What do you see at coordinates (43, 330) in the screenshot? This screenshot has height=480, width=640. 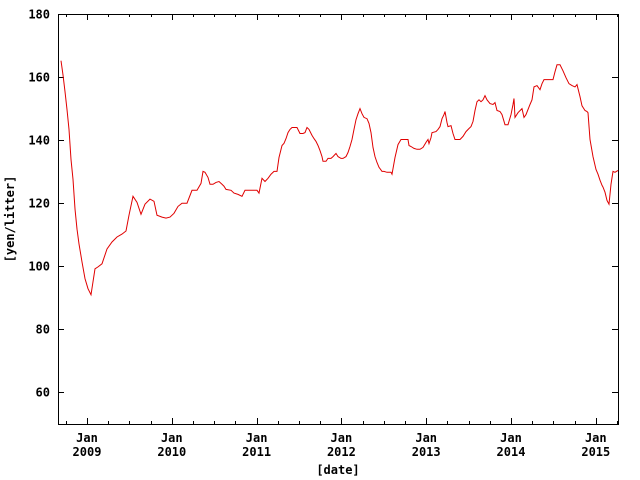 I see `y-tick-label: 80` at bounding box center [43, 330].